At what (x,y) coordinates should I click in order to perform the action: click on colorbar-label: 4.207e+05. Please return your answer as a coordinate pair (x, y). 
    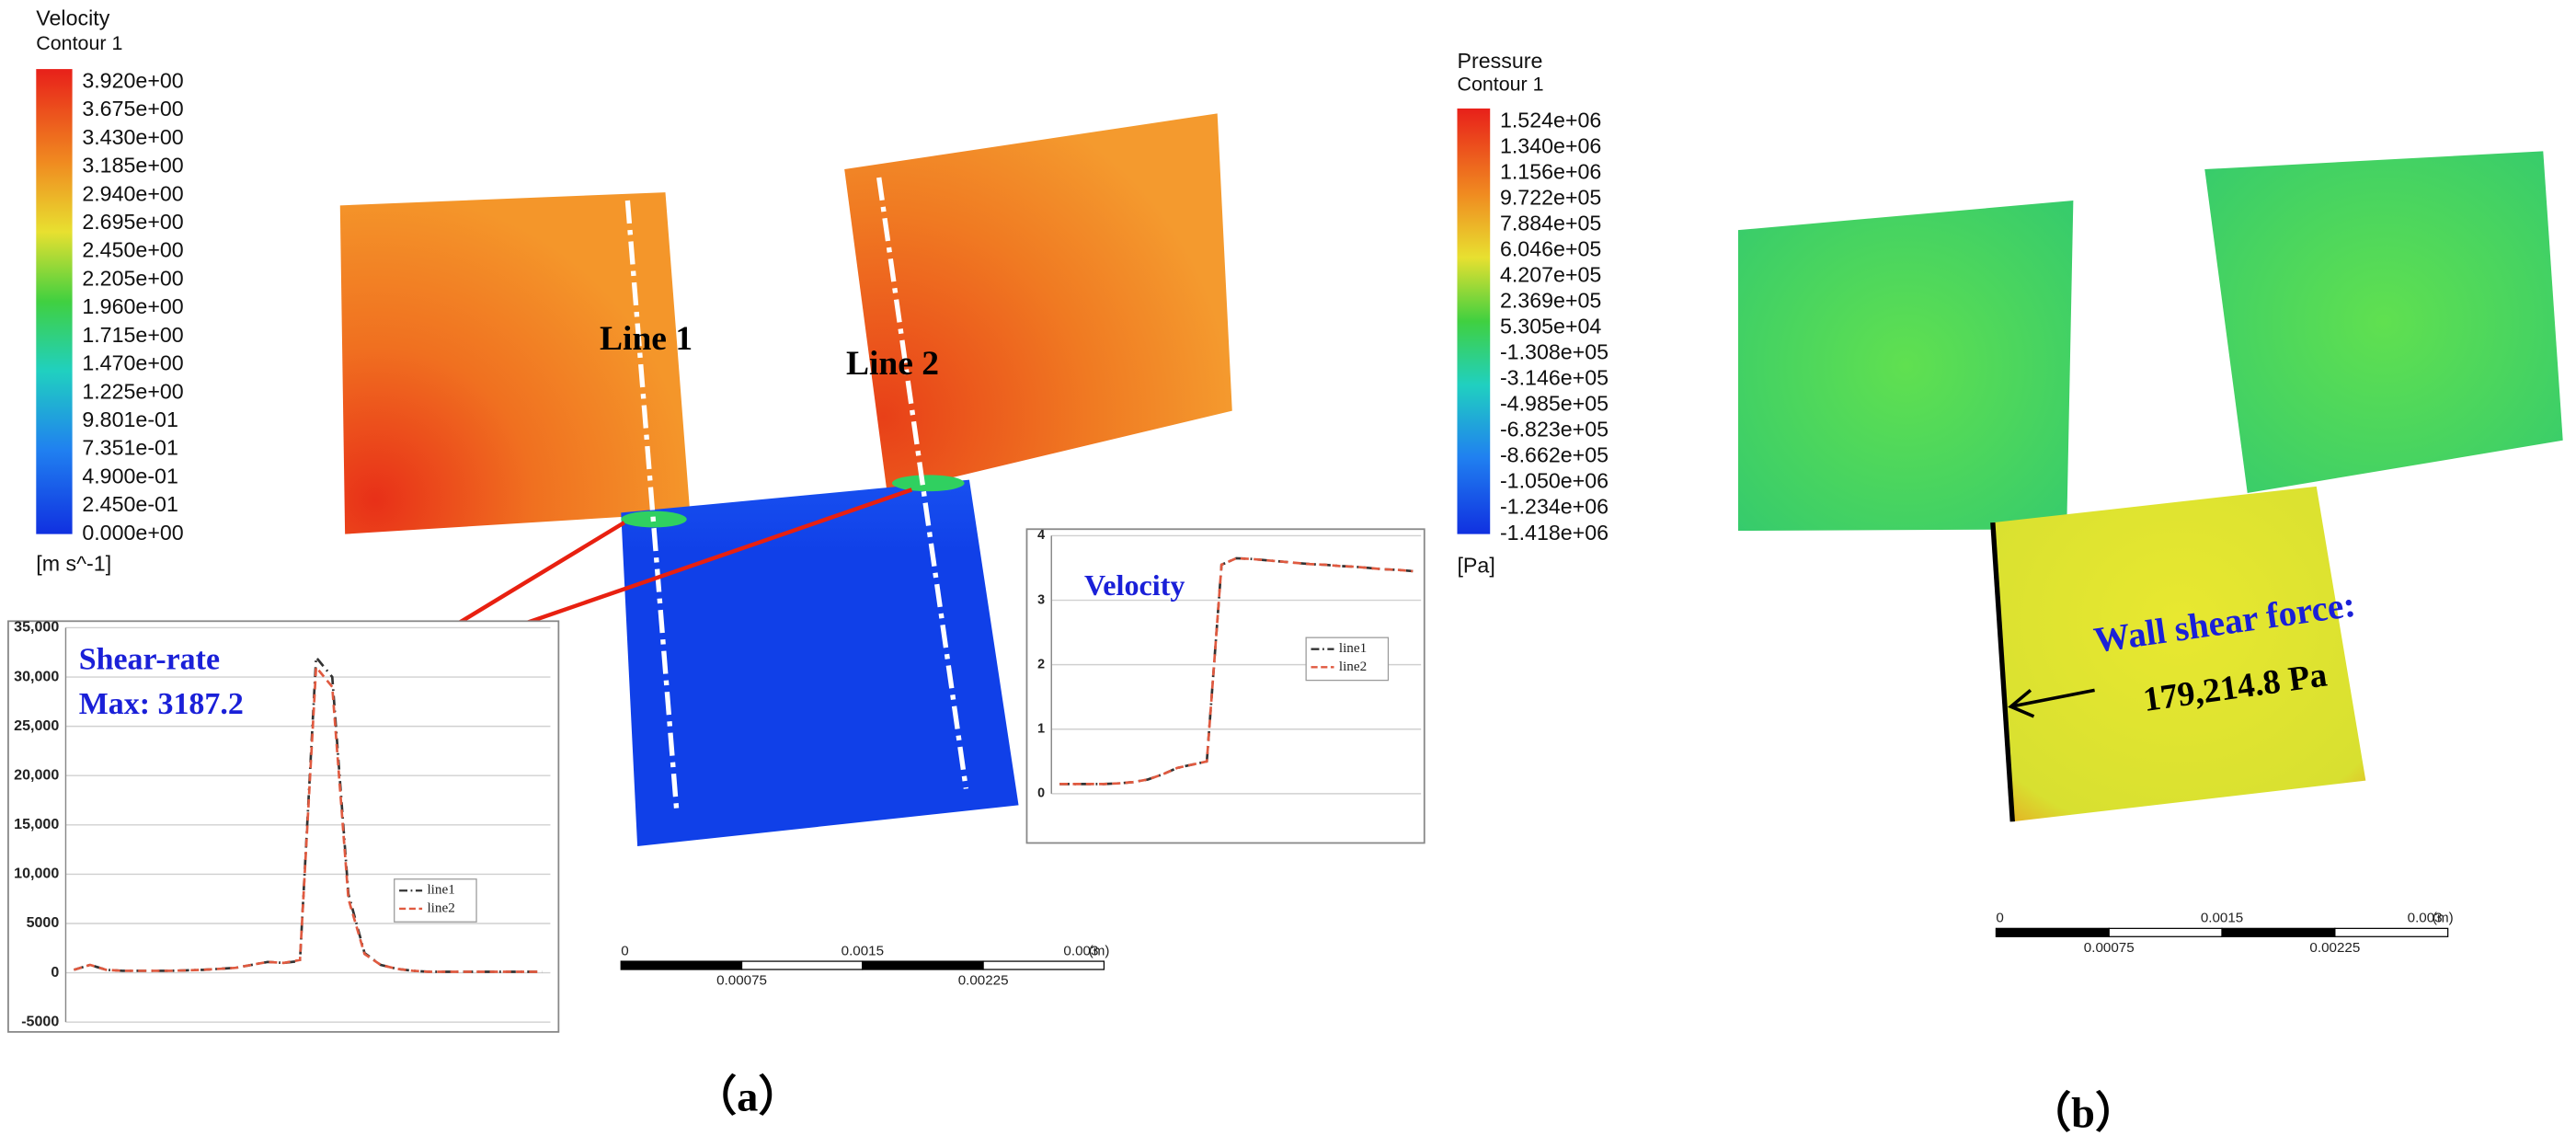
    Looking at the image, I should click on (1550, 275).